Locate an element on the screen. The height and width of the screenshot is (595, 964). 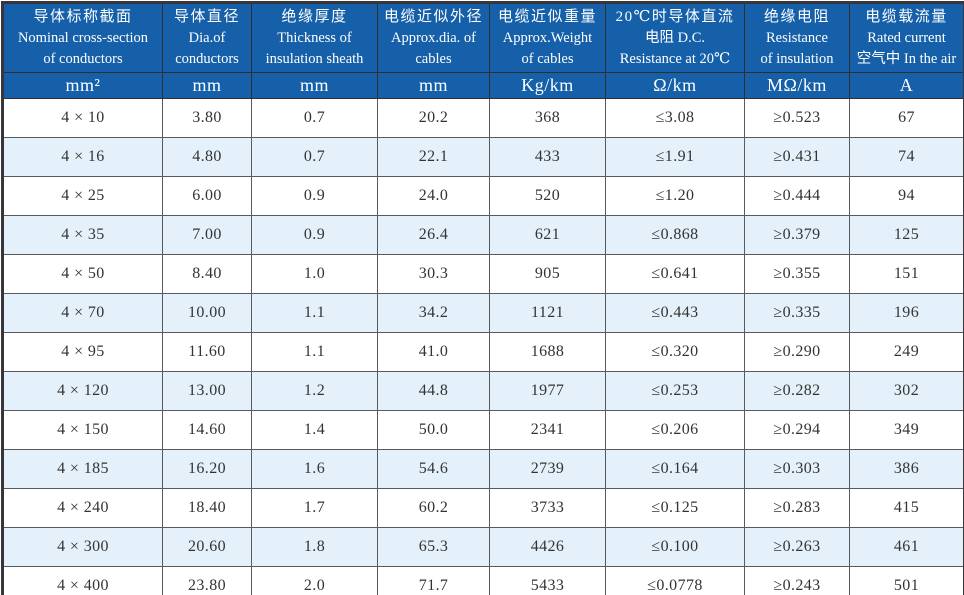
table-row: 4 × 10 3.80 0.7 20.2 368 ≤3.08 ≥0.523 67 is located at coordinates (483, 118).